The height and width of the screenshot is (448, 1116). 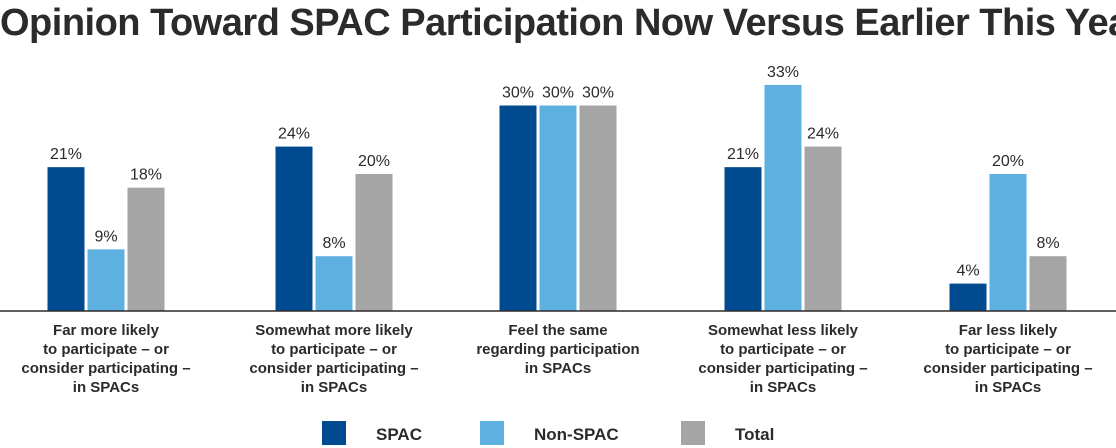 I want to click on category-label-3-line-3: in SPACs, so click(x=558, y=368).